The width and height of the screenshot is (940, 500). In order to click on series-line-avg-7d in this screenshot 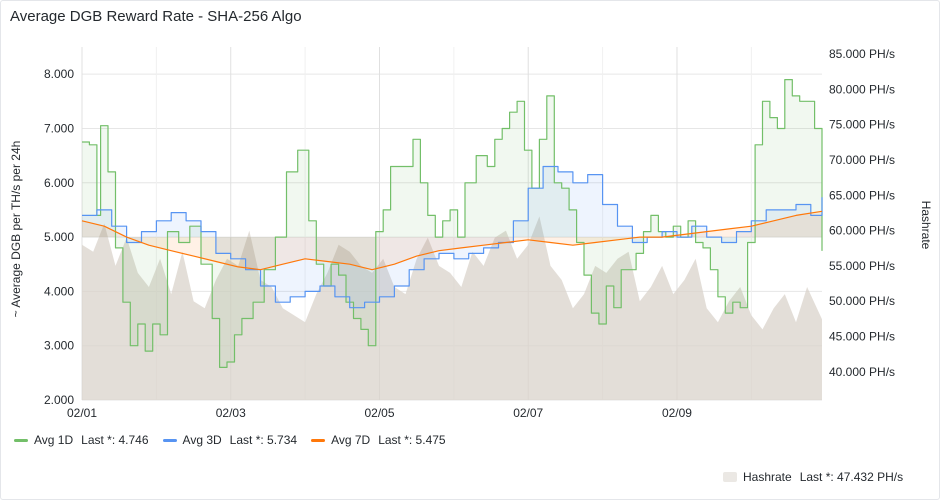, I will do `click(452, 240)`.